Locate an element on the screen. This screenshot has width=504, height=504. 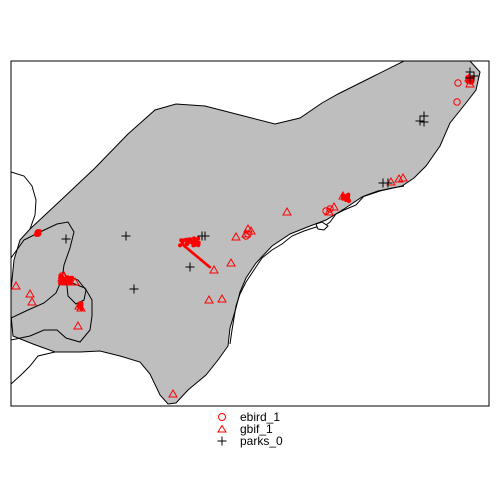
legend-label-parks: parks_0 is located at coordinates (261, 441).